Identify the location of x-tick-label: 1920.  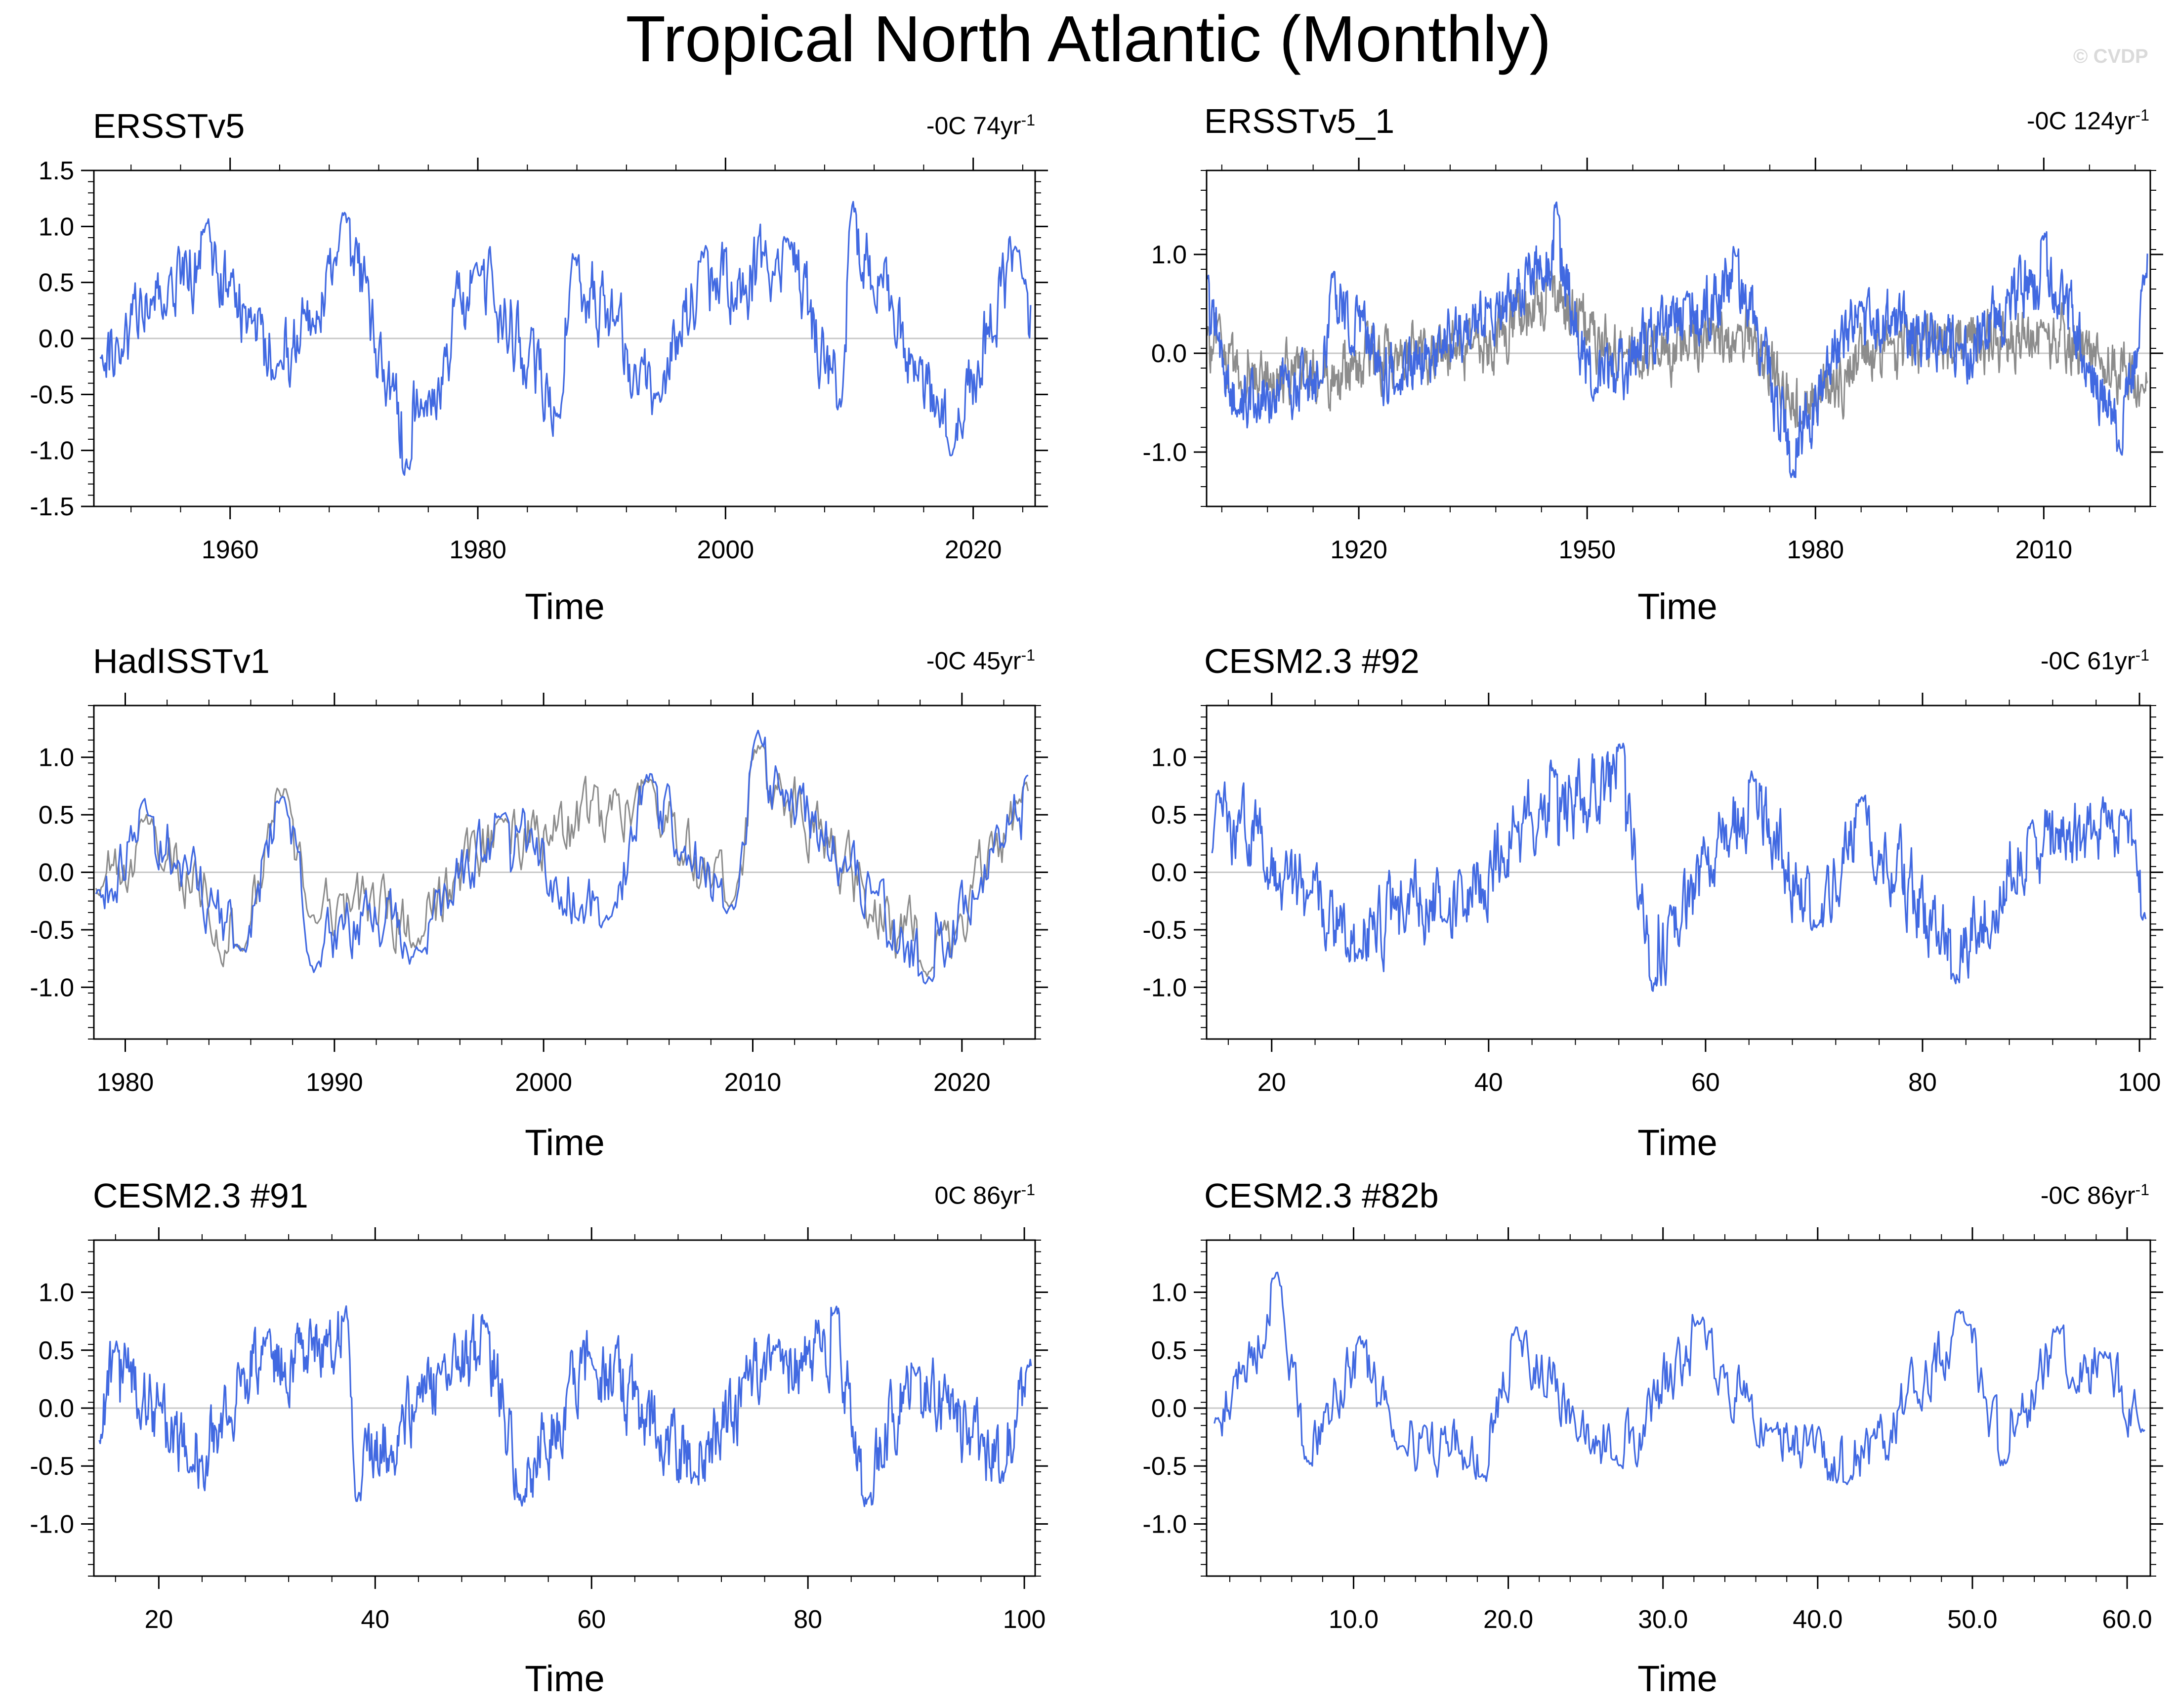
(1358, 550).